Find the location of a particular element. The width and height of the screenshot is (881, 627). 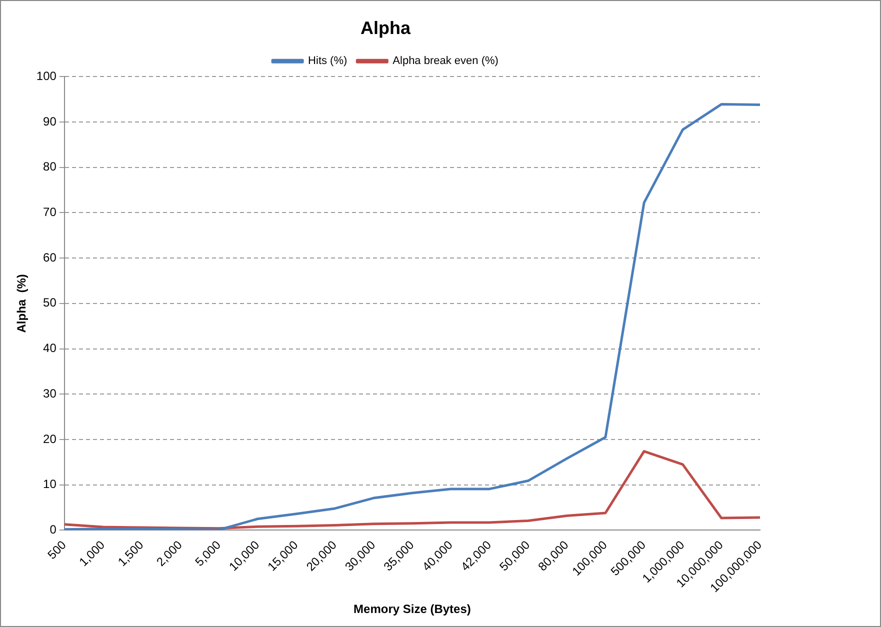

x-axis-title: Memory Size (Bytes) is located at coordinates (412, 609).